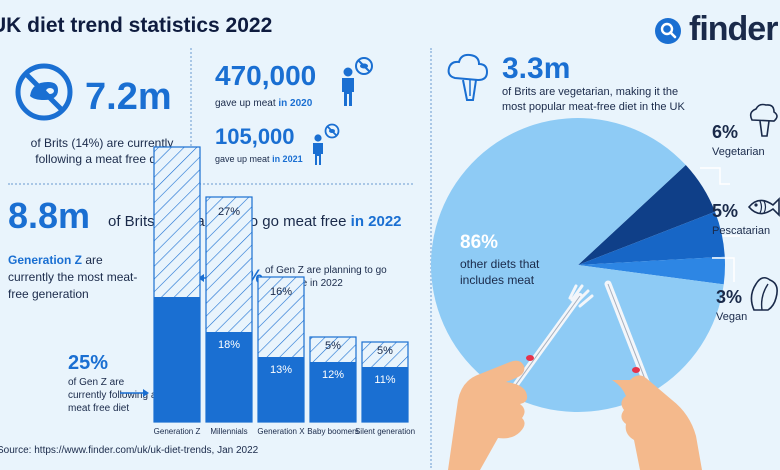 The width and height of the screenshot is (780, 470). What do you see at coordinates (229, 345) in the screenshot?
I see `bar-value-label: 18%` at bounding box center [229, 345].